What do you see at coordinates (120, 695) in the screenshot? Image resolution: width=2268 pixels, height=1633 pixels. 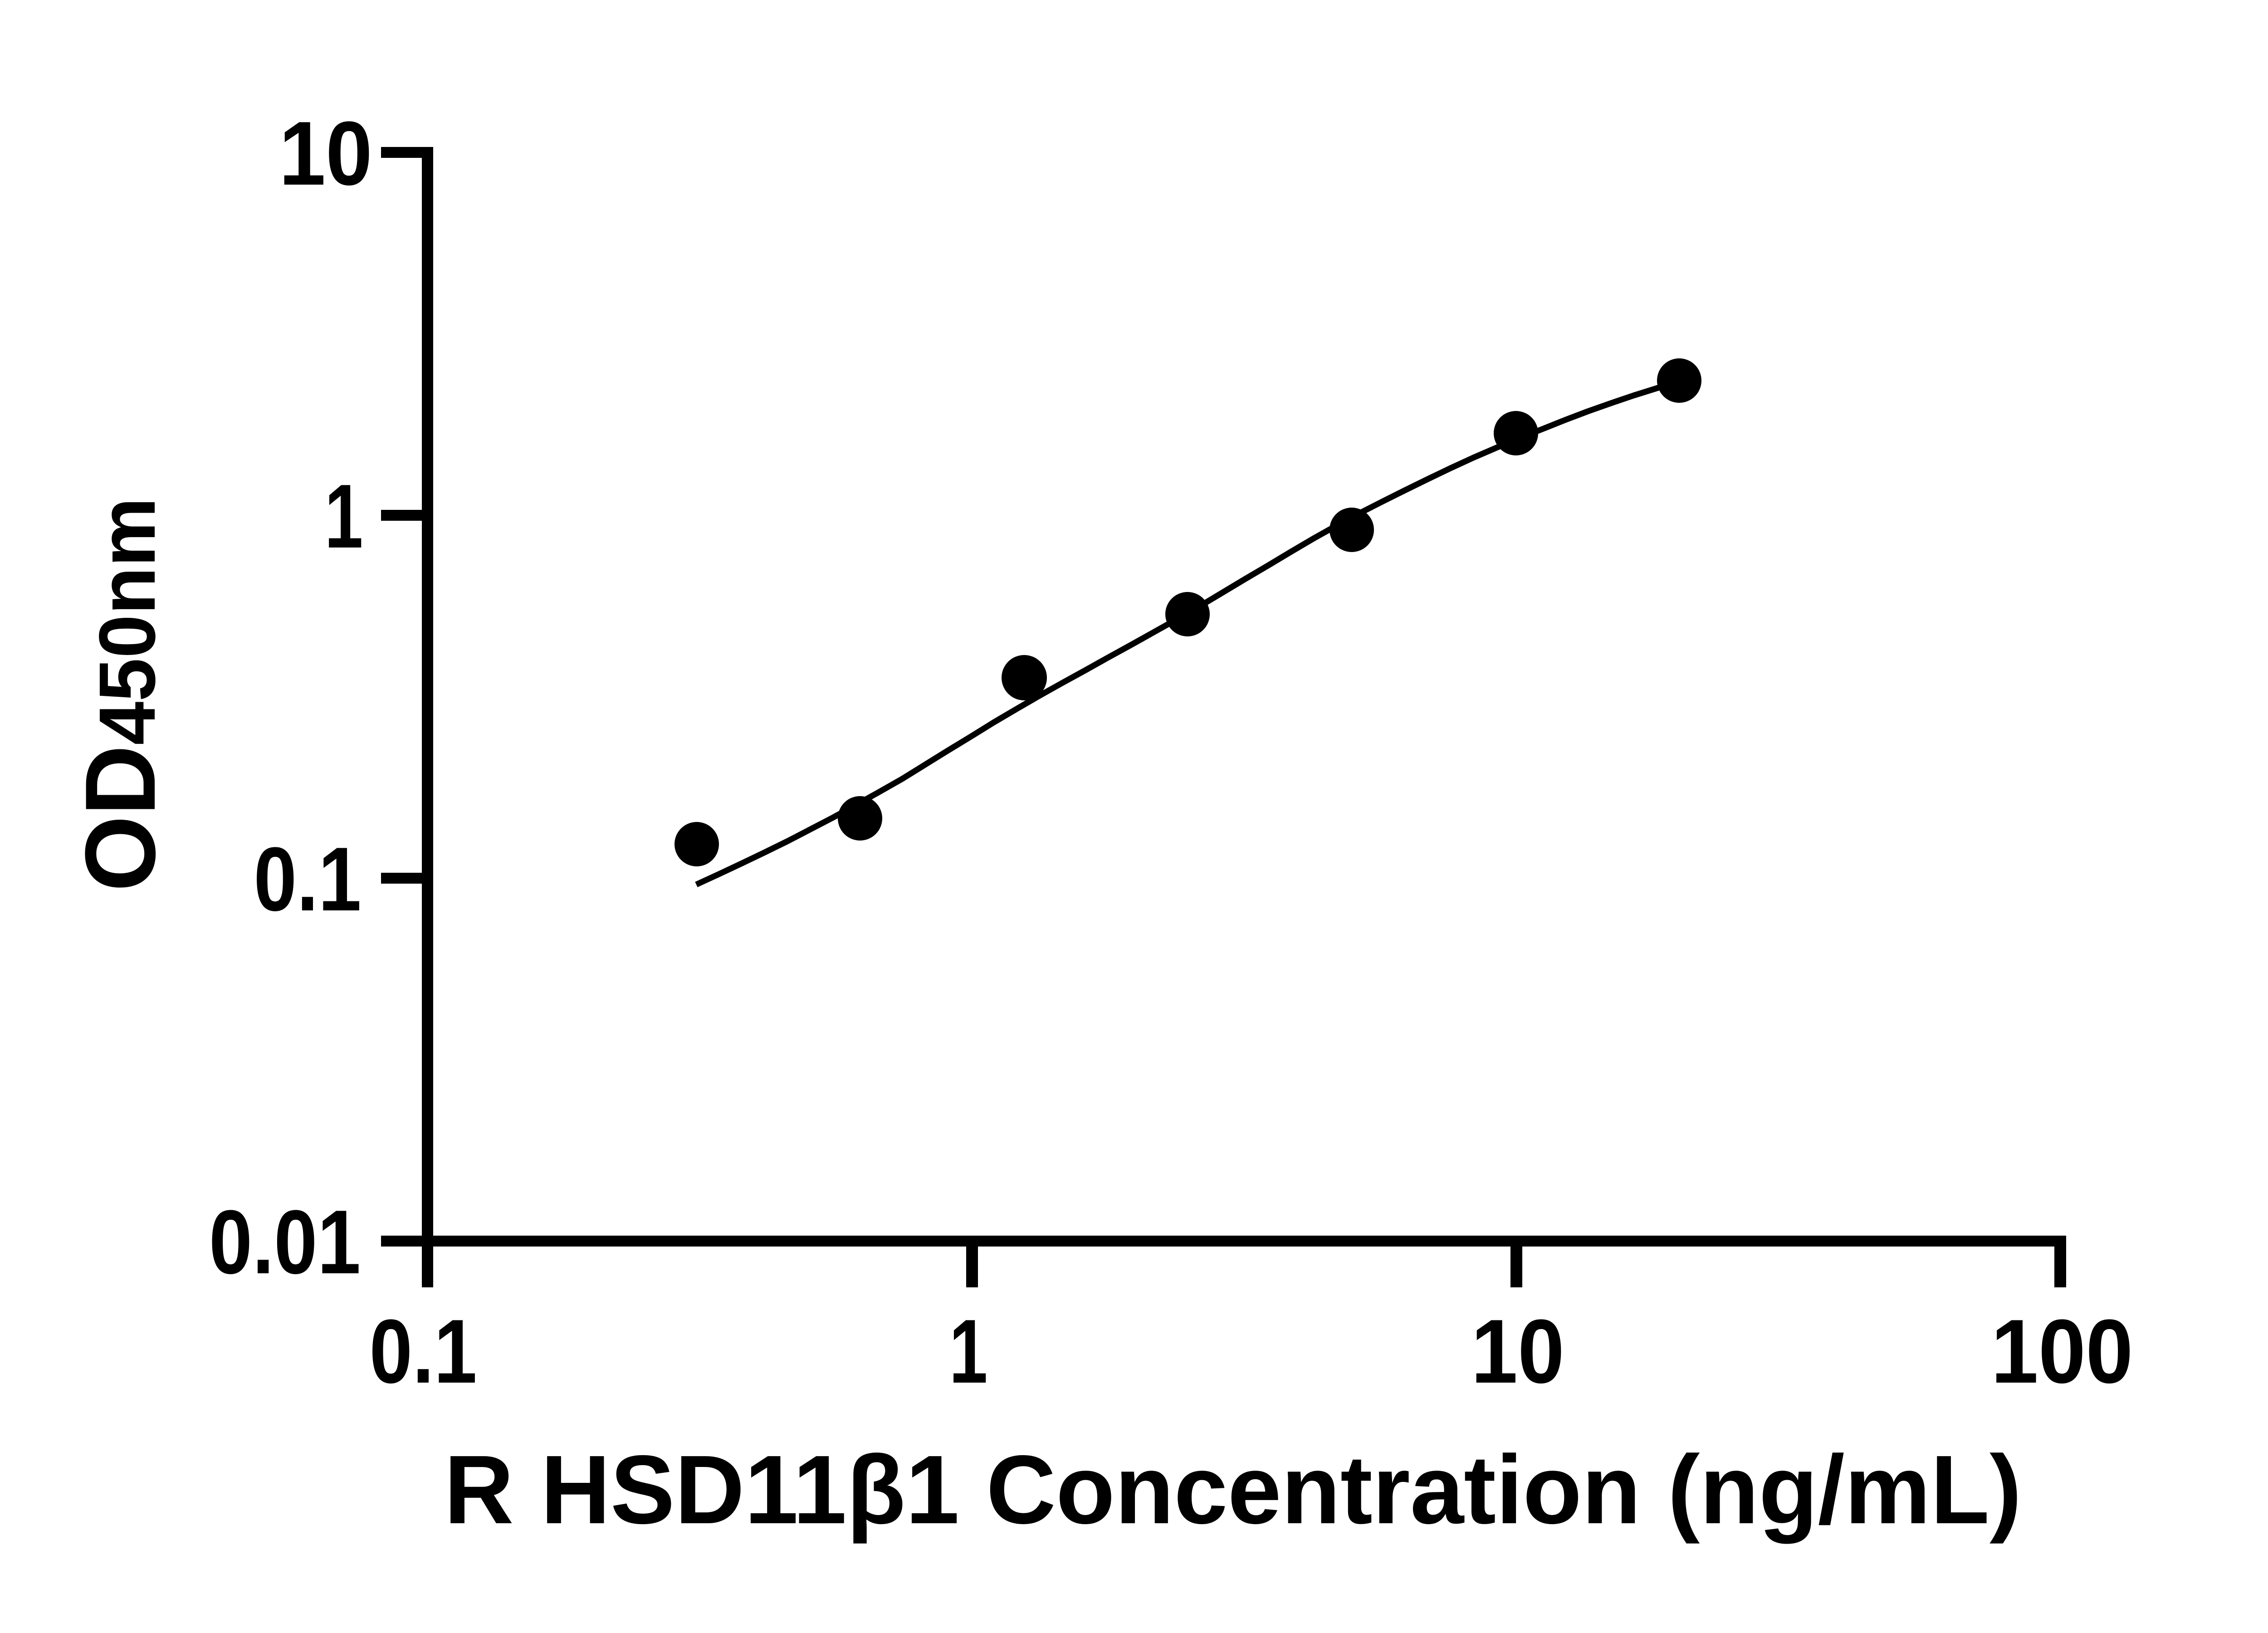 I see `svg-text: OD450nm` at bounding box center [120, 695].